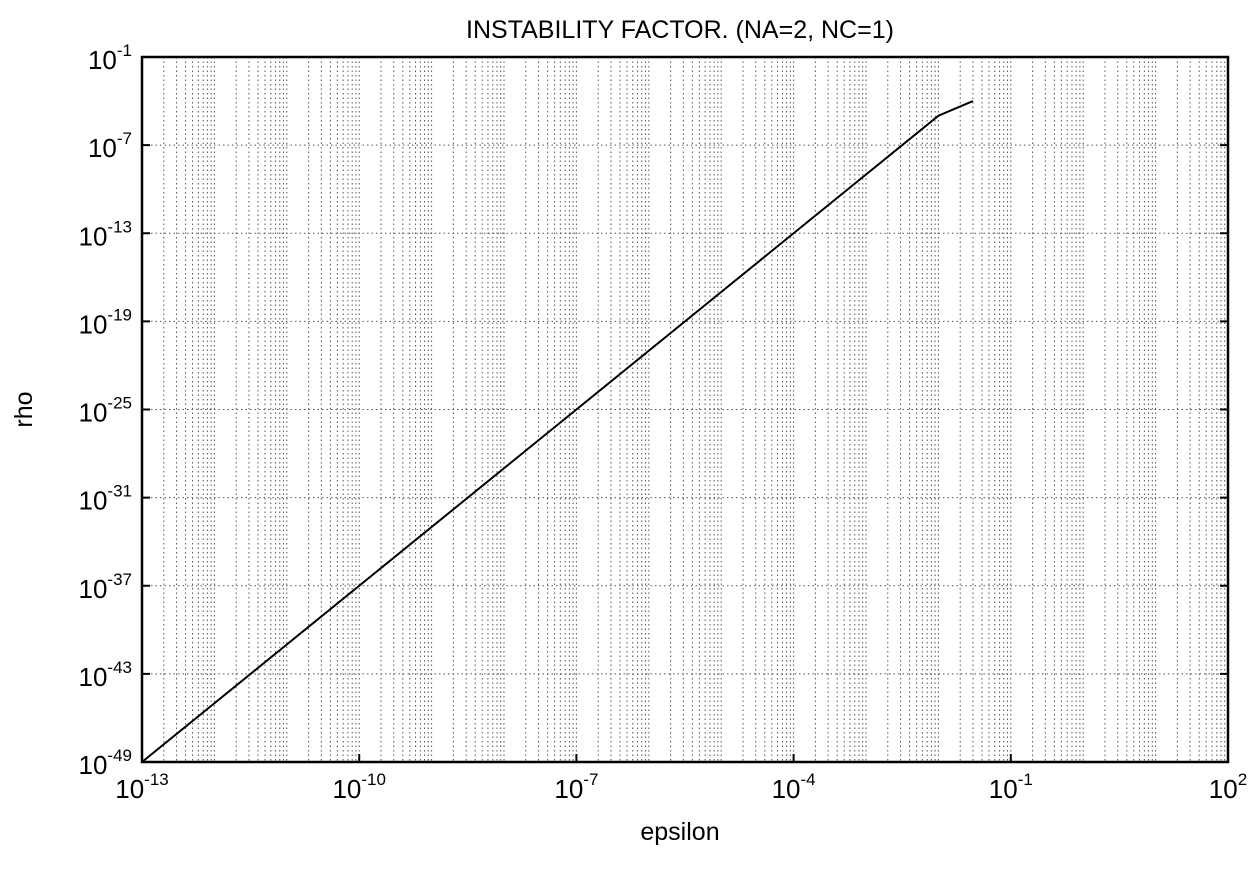 The image size is (1257, 875). I want to click on y-tick-label: 10⁻³¹, so click(106, 499).